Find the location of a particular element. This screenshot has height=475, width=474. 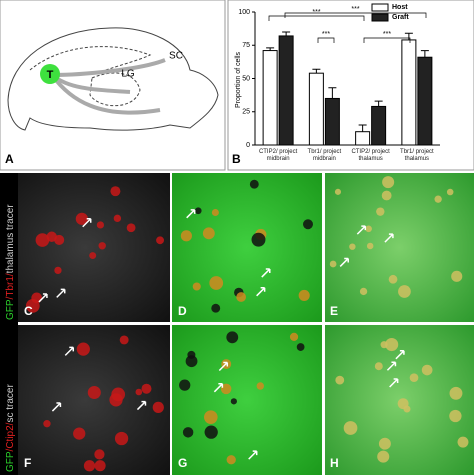

panel-label: C is located at coordinates (28, 311).